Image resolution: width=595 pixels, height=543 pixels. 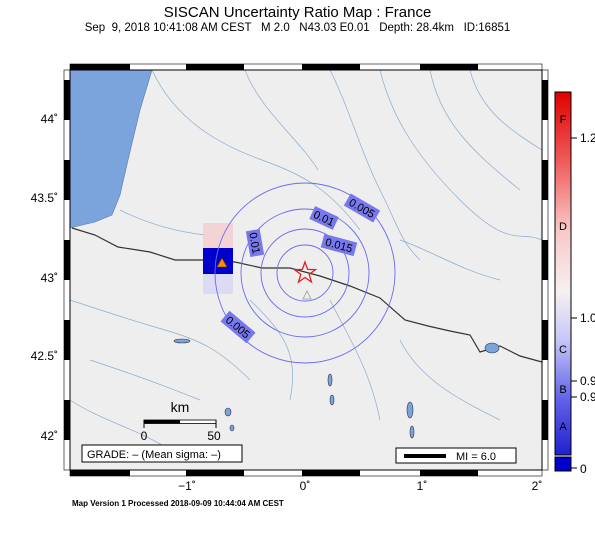 I want to click on svg-text: km, so click(x=180, y=407).